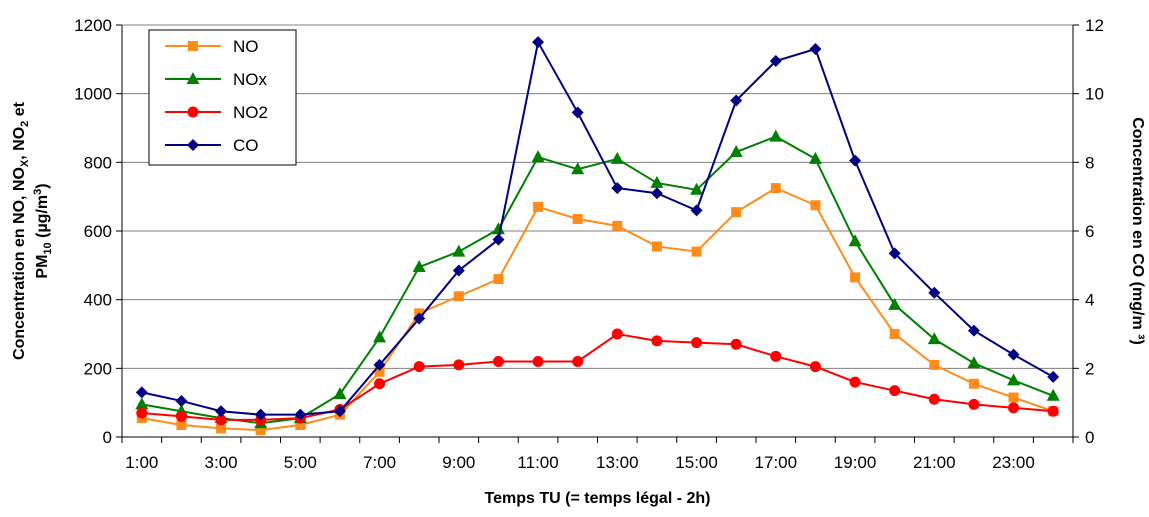 The width and height of the screenshot is (1149, 517). Describe the element at coordinates (212, 46) in the screenshot. I see `legend-item-no: NO` at that location.